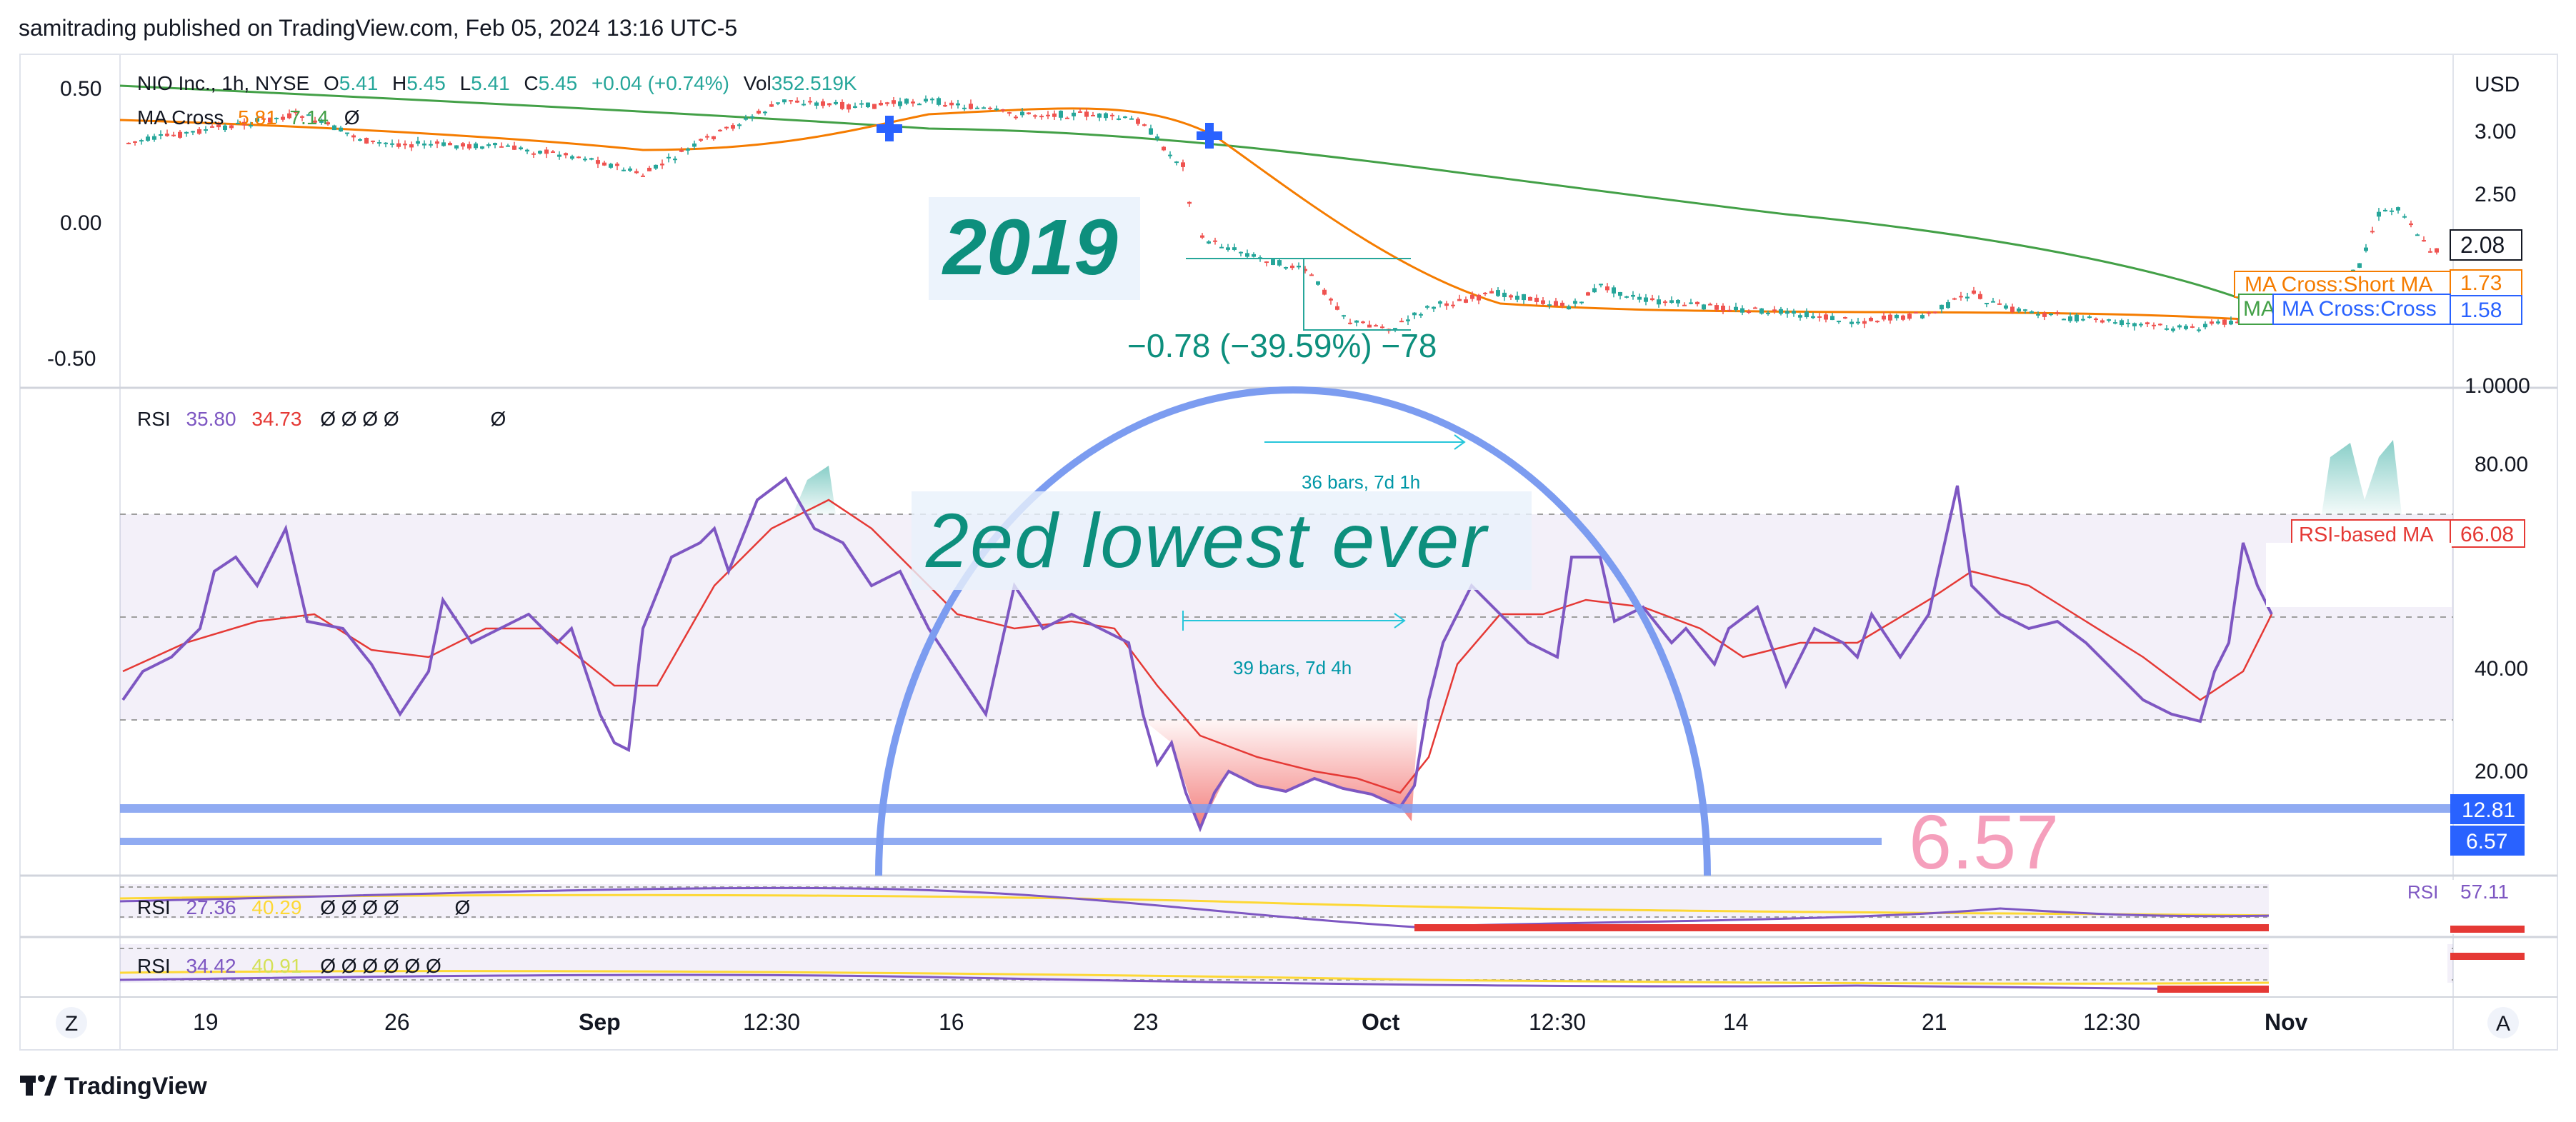 This screenshot has height=1122, width=2576. Describe the element at coordinates (80, 223) in the screenshot. I see `left-axis-label-mid: 0.00` at that location.